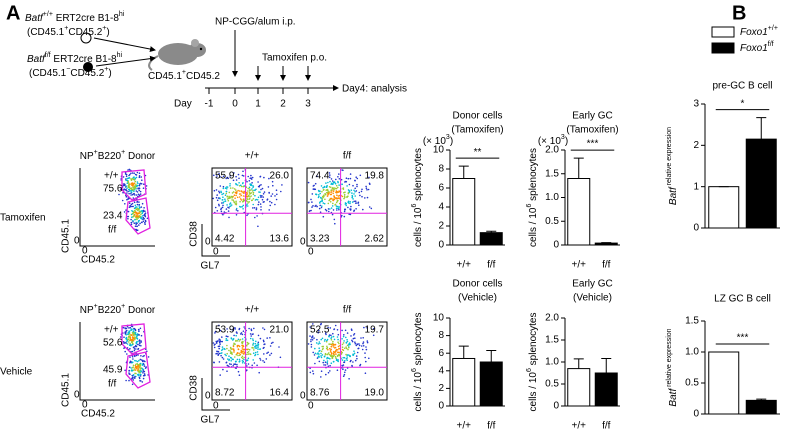  Describe the element at coordinates (592, 298) in the screenshot. I see `chart-title: (Vehicle)` at that location.